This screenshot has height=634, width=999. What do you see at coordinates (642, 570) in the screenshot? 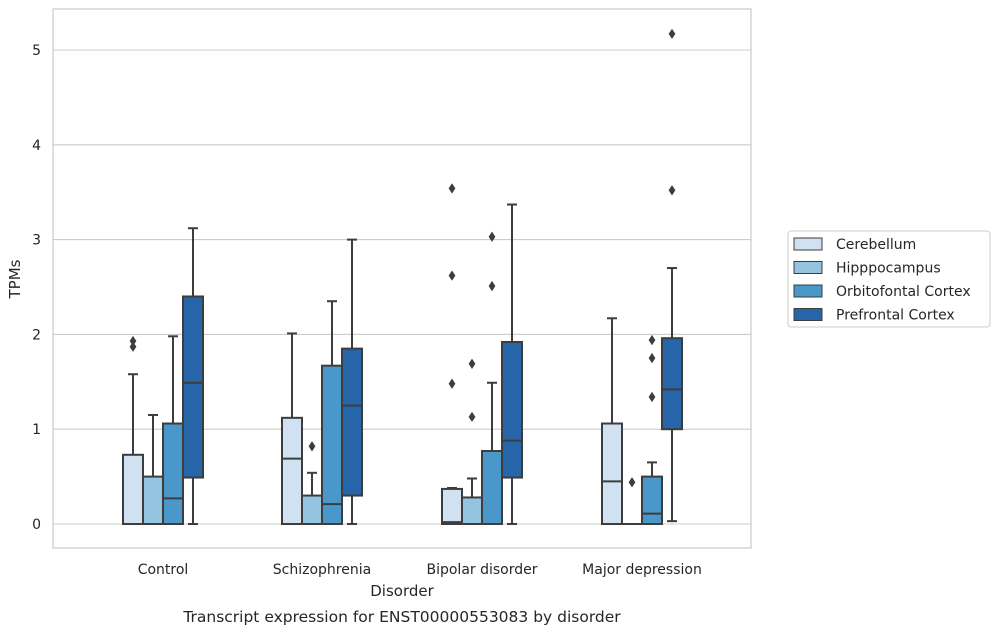
I see `x-tick-label: Major depression` at bounding box center [642, 570].